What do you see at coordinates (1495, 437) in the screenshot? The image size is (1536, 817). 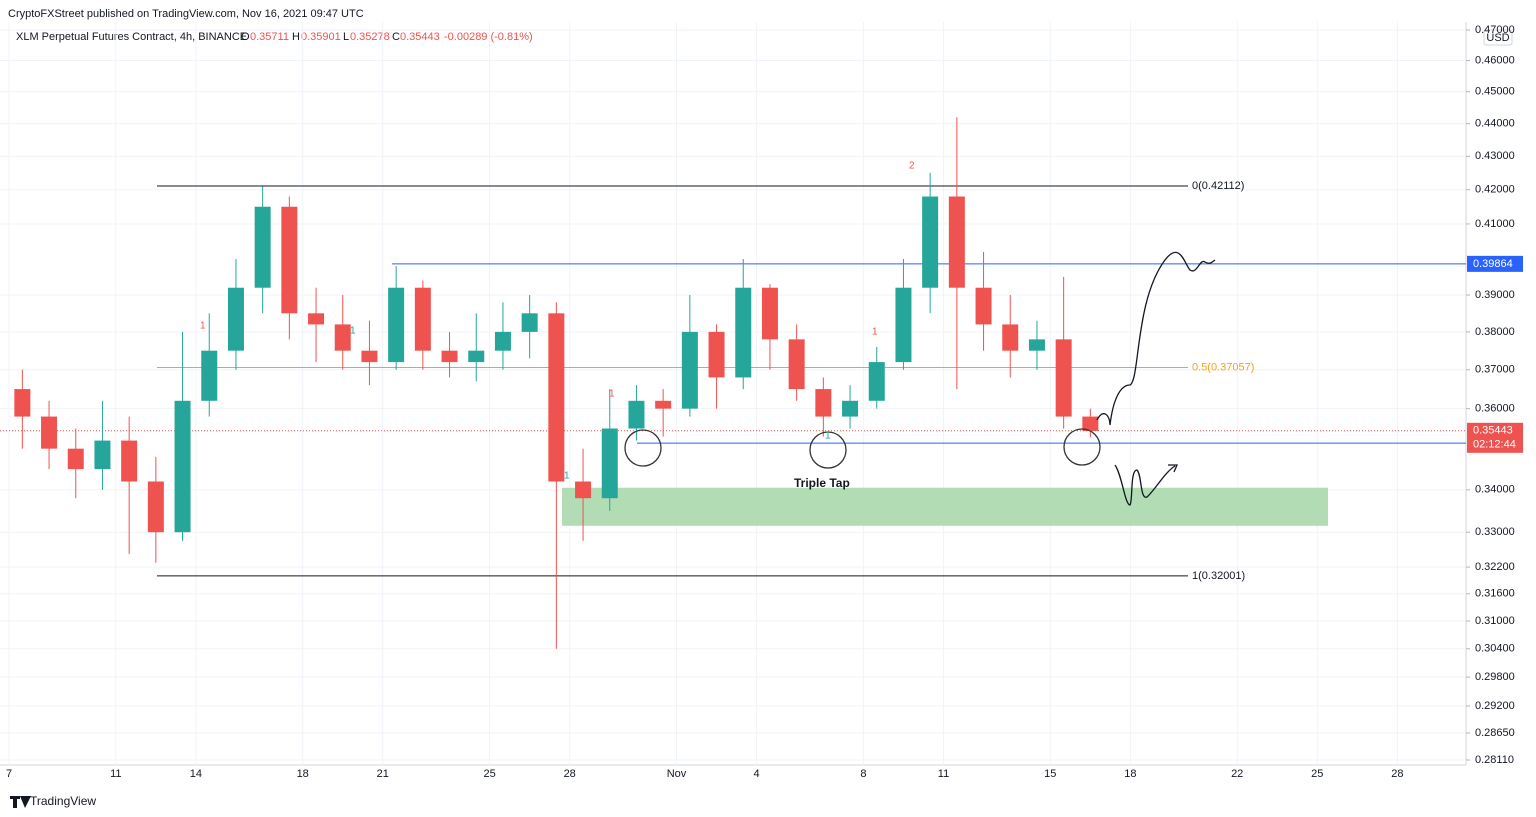 I see `current-price-box` at bounding box center [1495, 437].